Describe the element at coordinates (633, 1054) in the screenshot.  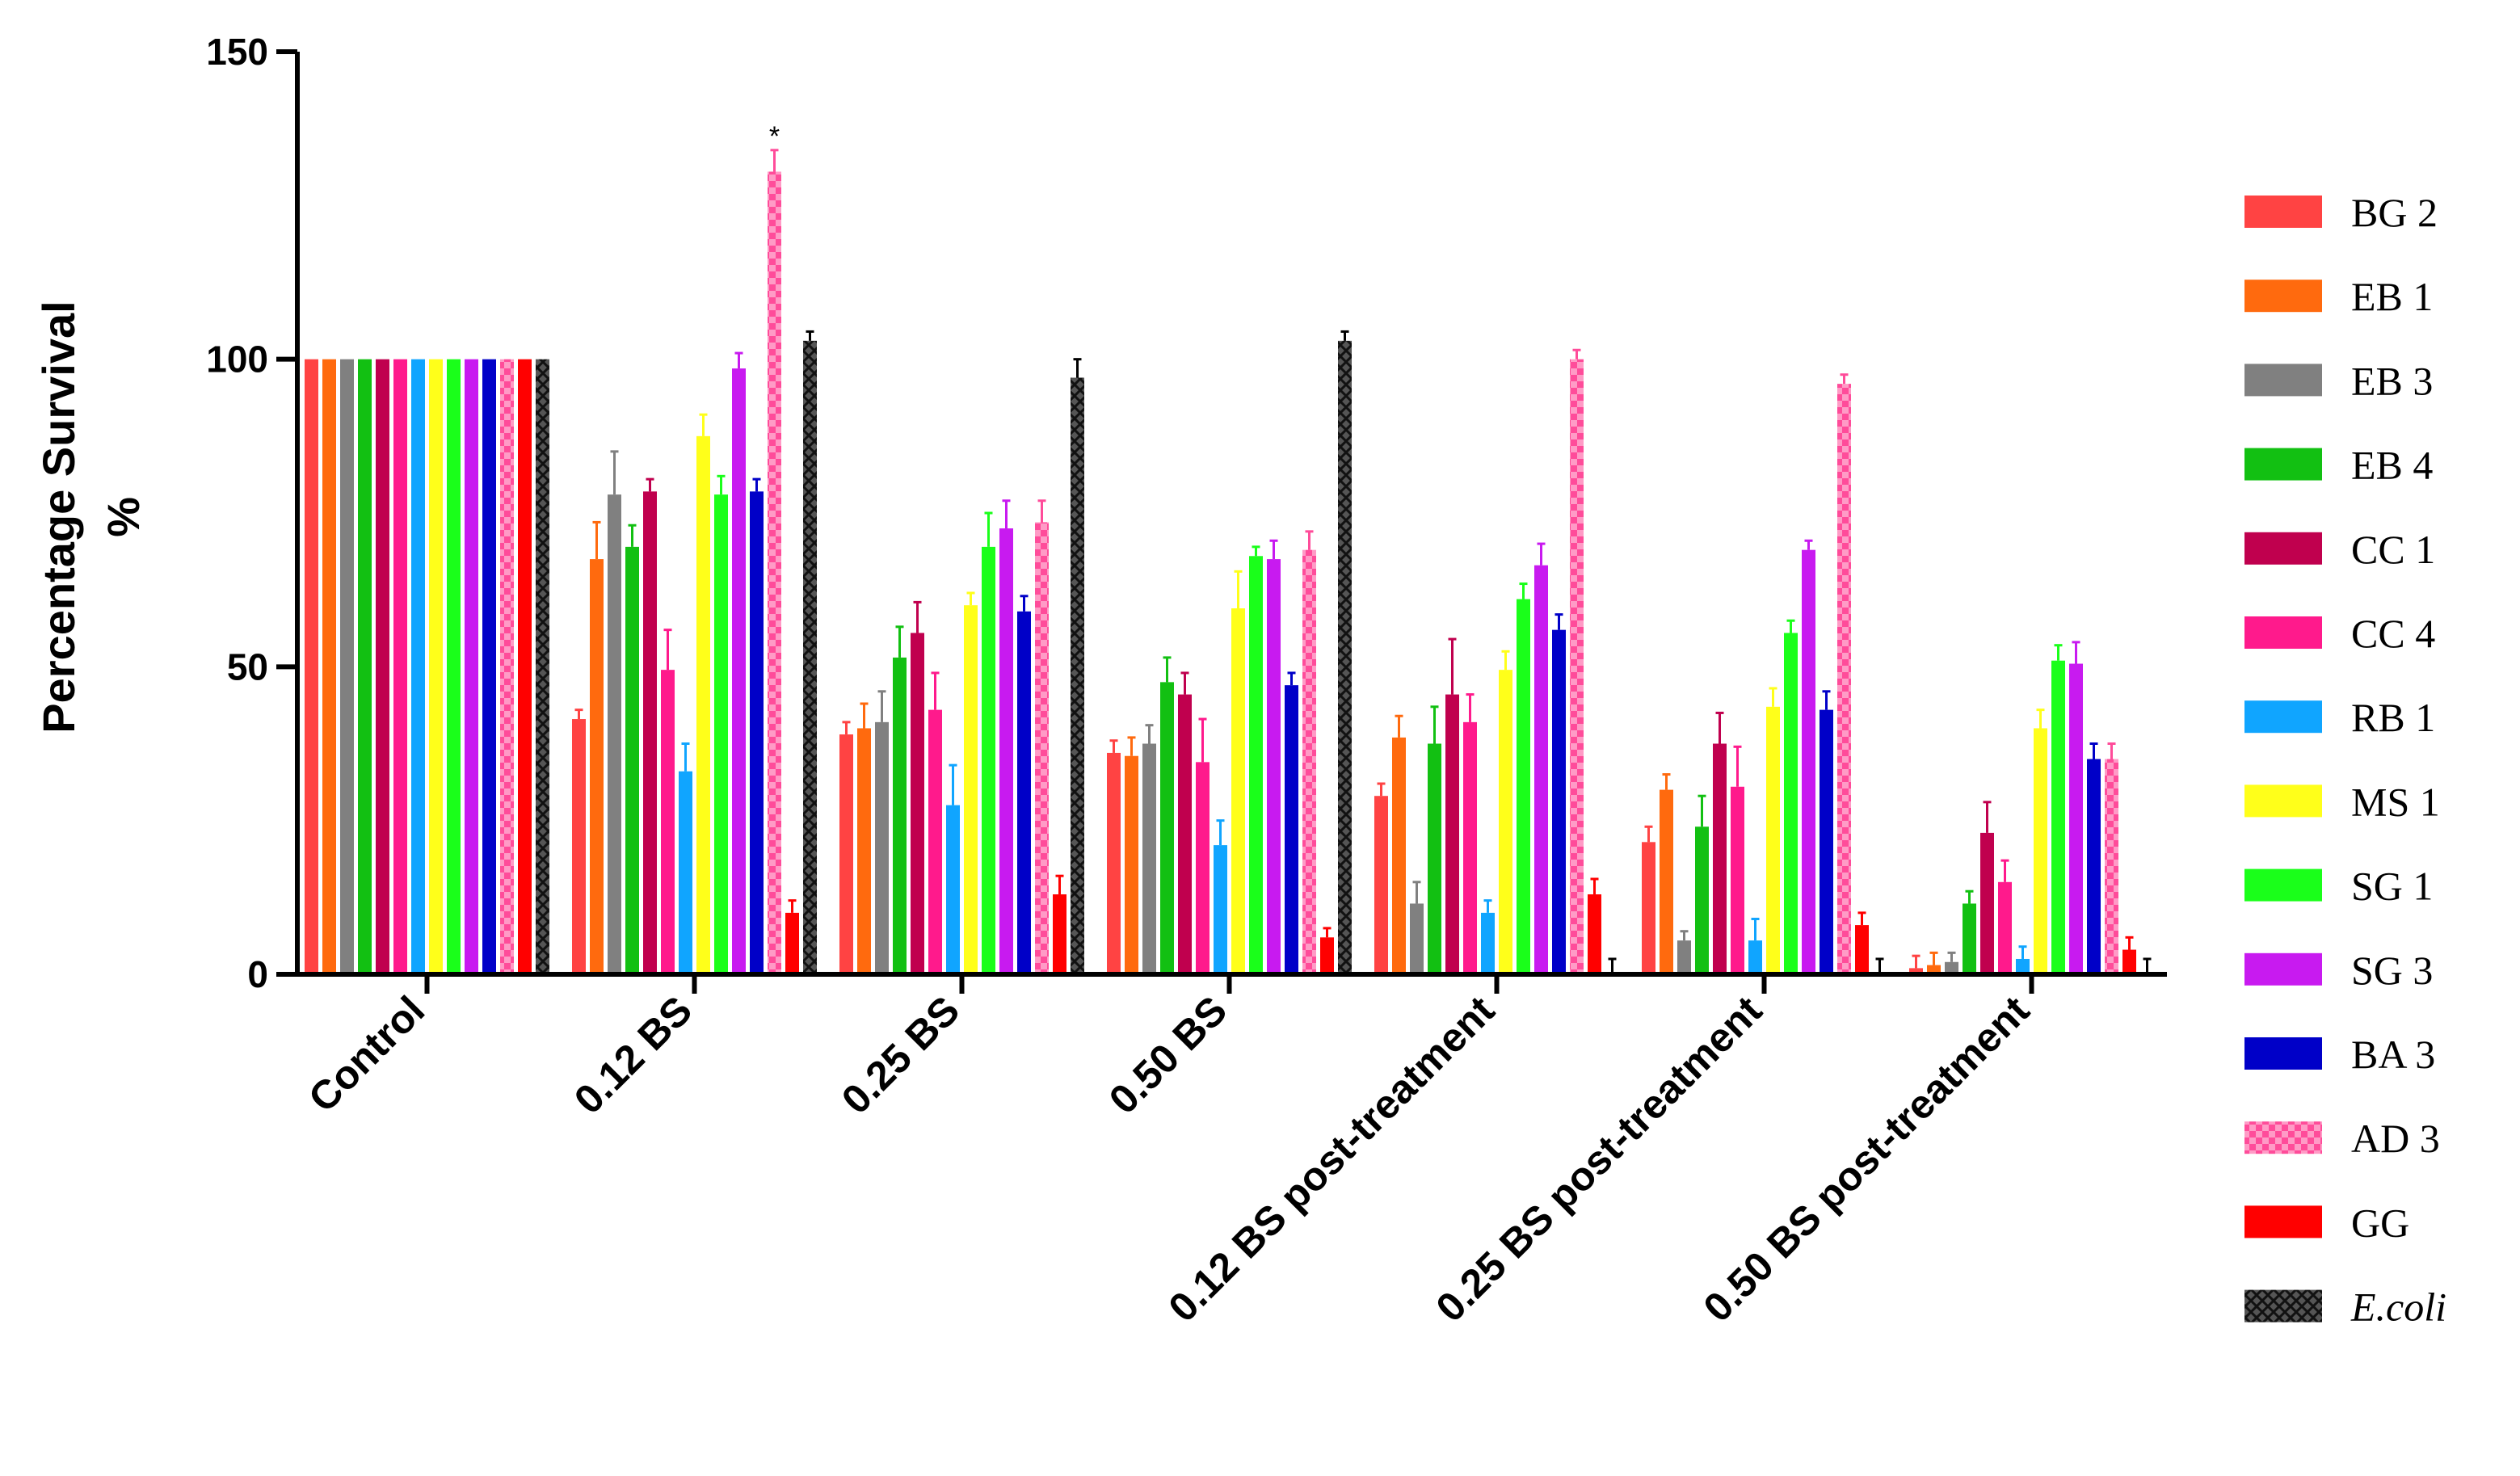
I see `x-tick-label: 0.12 BS` at that location.